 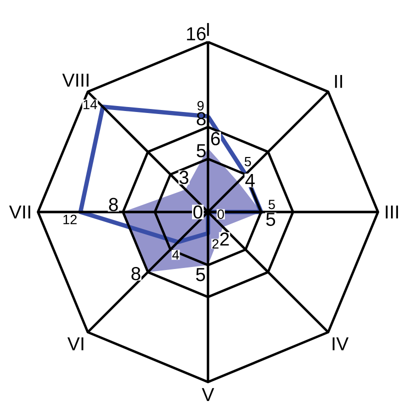 I want to click on data-label: 3, so click(x=183, y=177).